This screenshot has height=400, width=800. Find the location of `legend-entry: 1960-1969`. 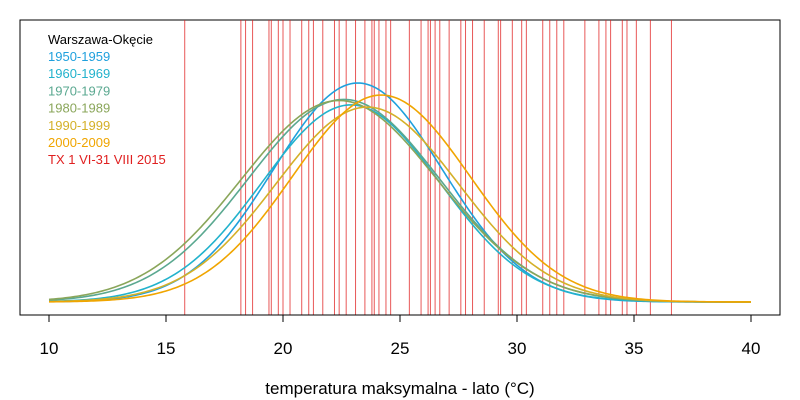

legend-entry: 1960-1969 is located at coordinates (79, 73).